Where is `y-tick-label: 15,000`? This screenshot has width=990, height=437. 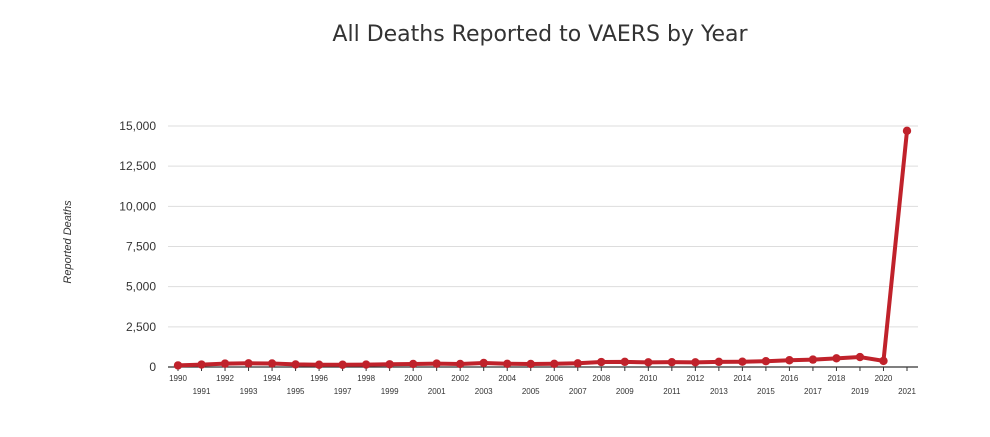
y-tick-label: 15,000 is located at coordinates (137, 126).